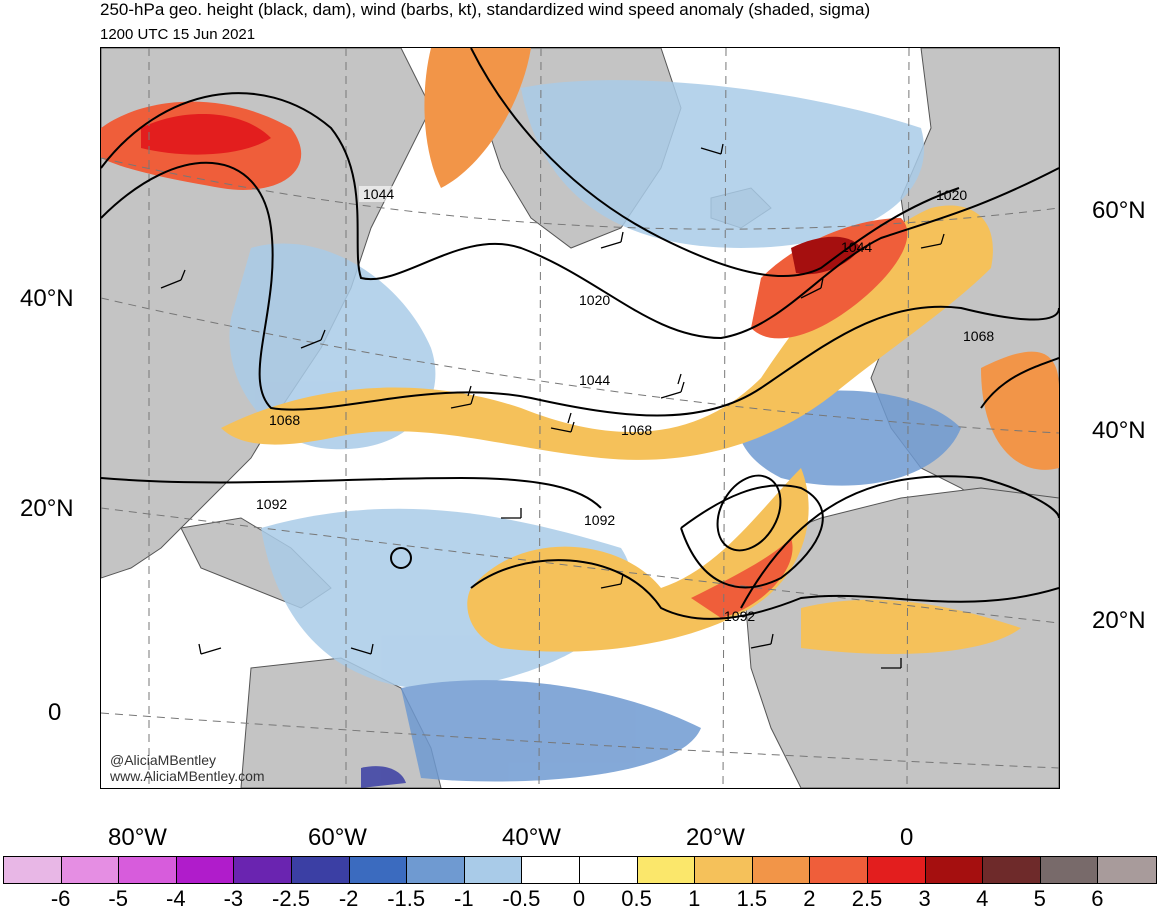 Image resolution: width=1160 pixels, height=912 pixels. I want to click on negative-anomaly-greenland, so click(723, 164).